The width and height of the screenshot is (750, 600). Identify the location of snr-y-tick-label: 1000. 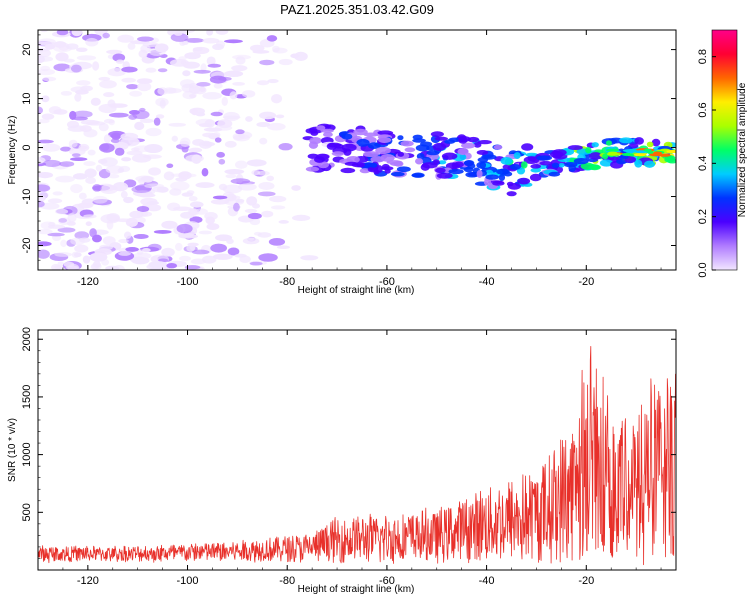
(27, 454).